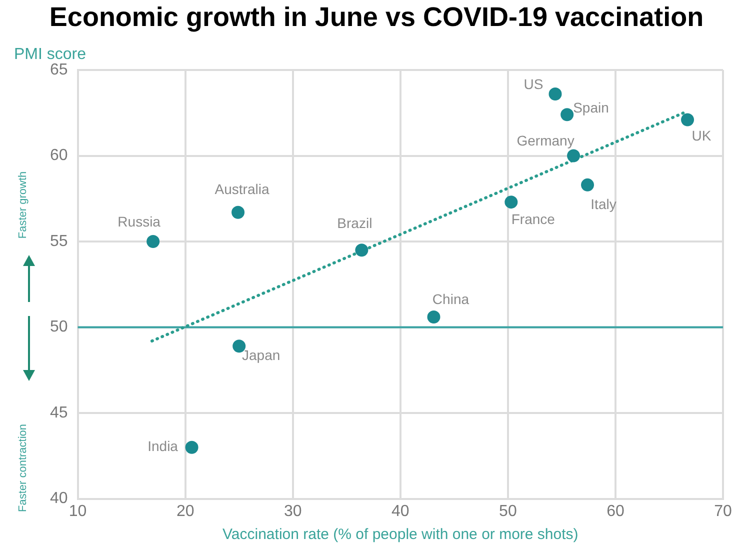  What do you see at coordinates (242, 189) in the screenshot?
I see `annotation: Australia` at bounding box center [242, 189].